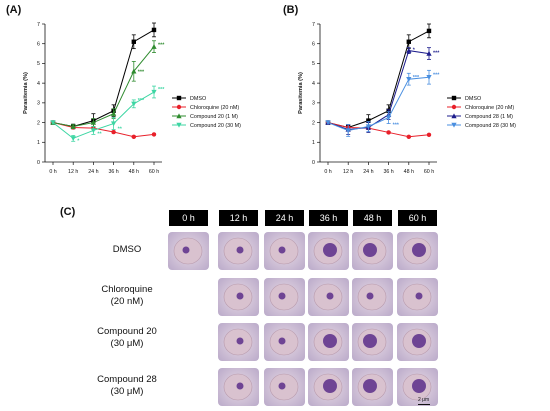  What do you see at coordinates (127, 289) in the screenshot?
I see `treatment-name: Chloroquine` at bounding box center [127, 289].